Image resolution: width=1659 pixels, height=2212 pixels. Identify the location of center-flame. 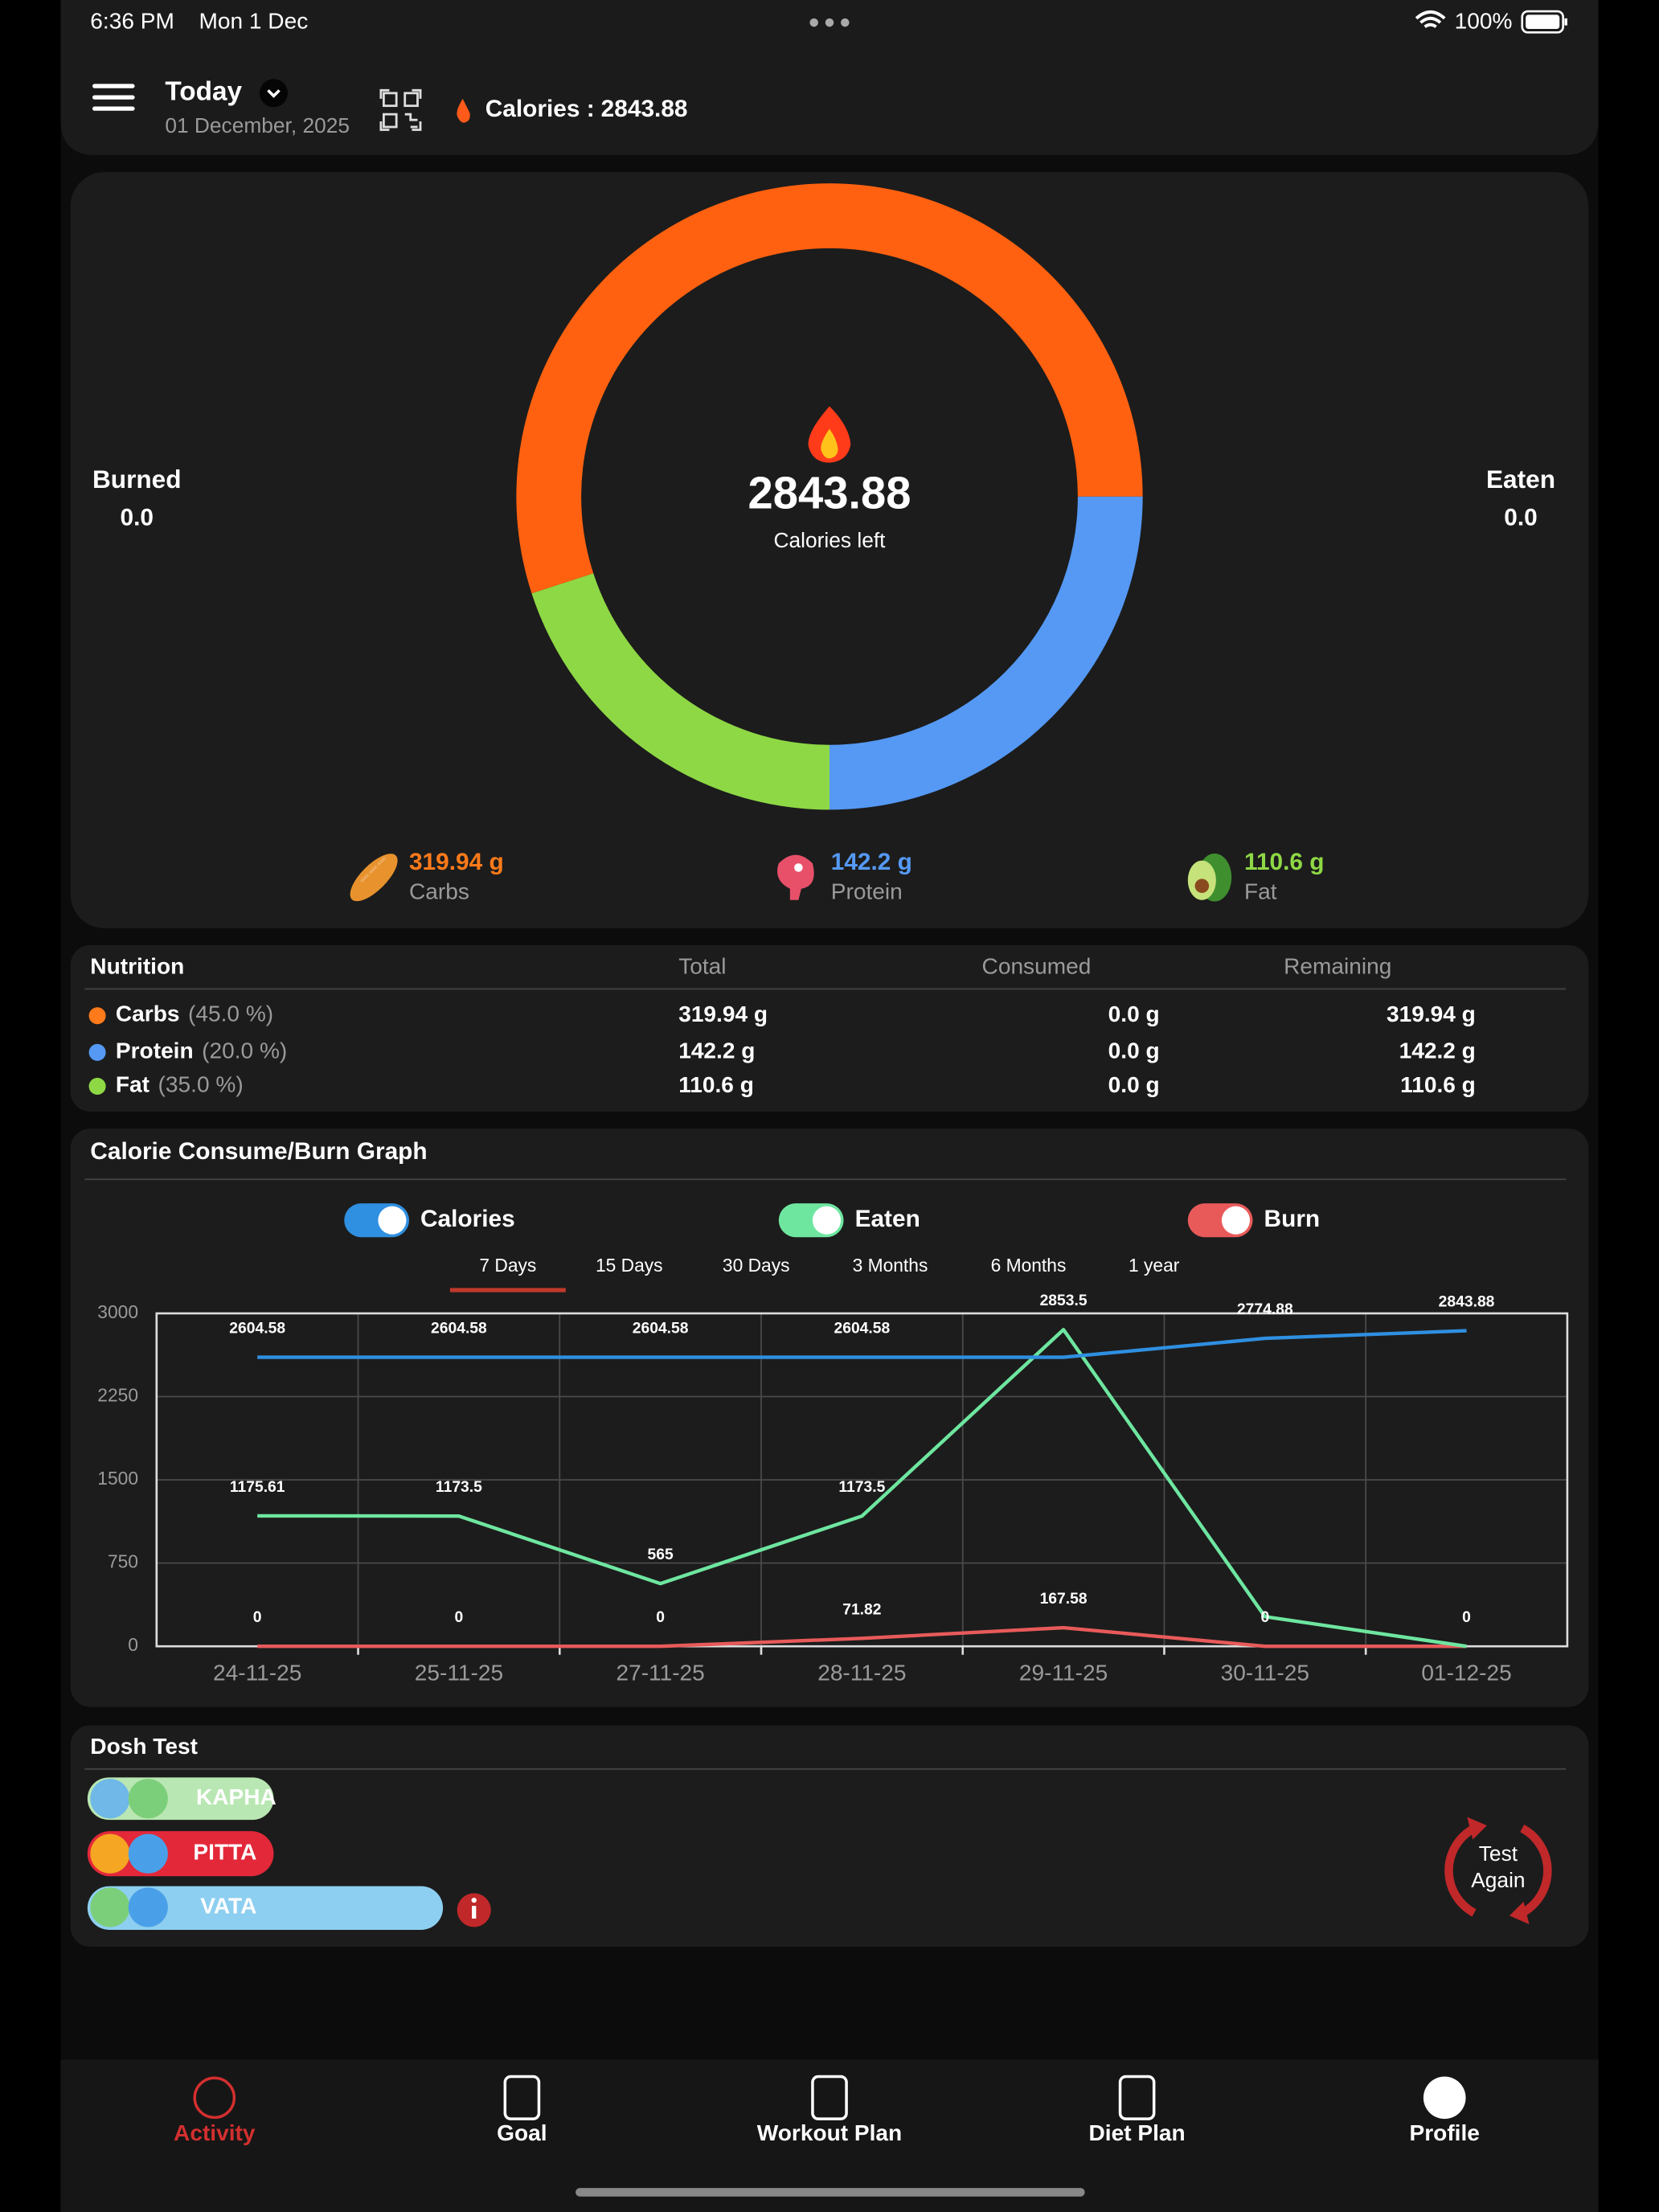
(829, 434).